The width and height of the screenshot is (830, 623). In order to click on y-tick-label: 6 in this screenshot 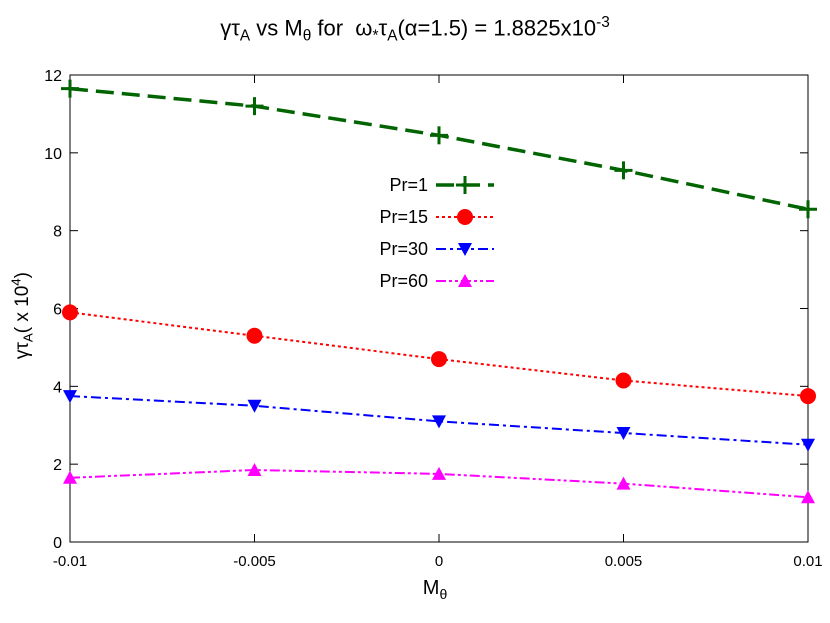, I will do `click(57, 310)`.